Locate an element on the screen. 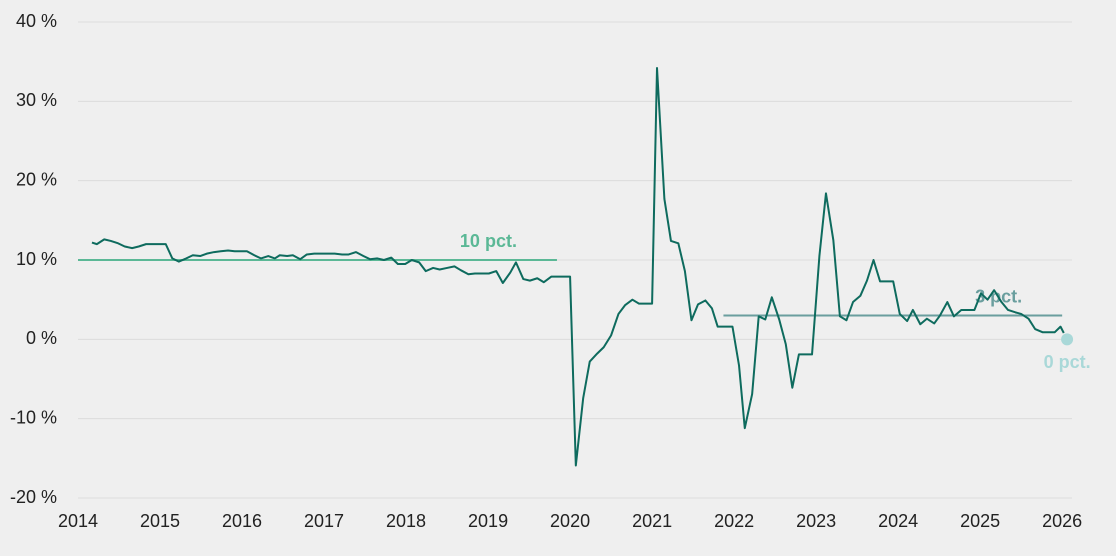  x-tick-label: 2021 is located at coordinates (652, 521).